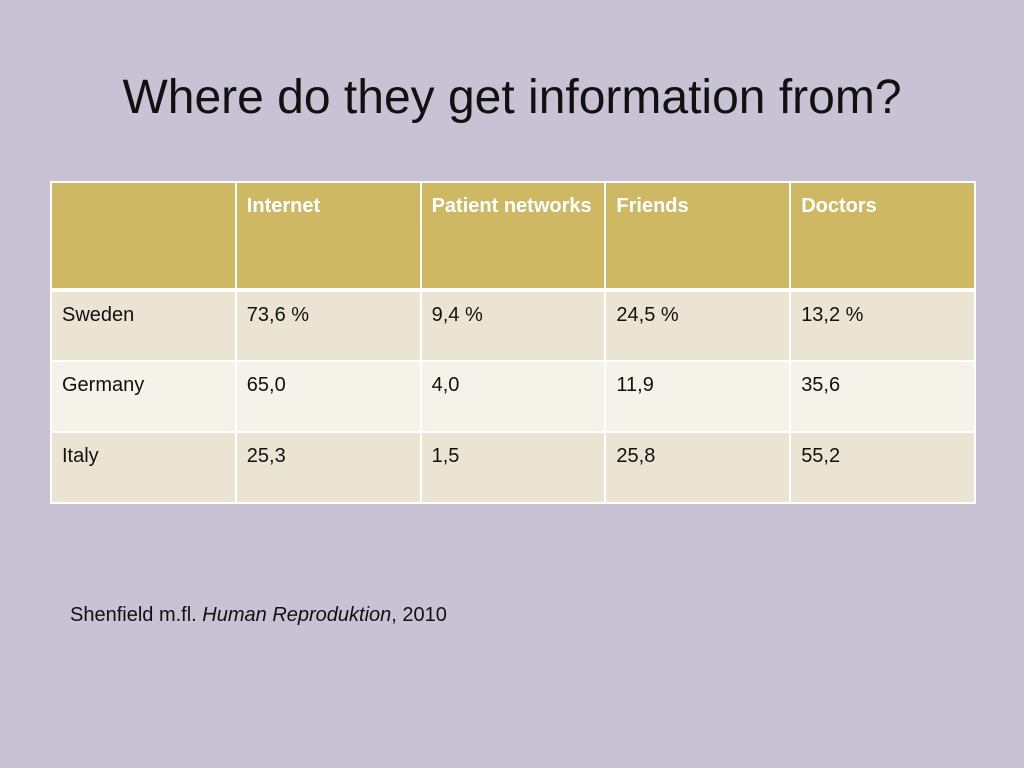  What do you see at coordinates (143, 325) in the screenshot?
I see `row-label-sweden: Sweden` at bounding box center [143, 325].